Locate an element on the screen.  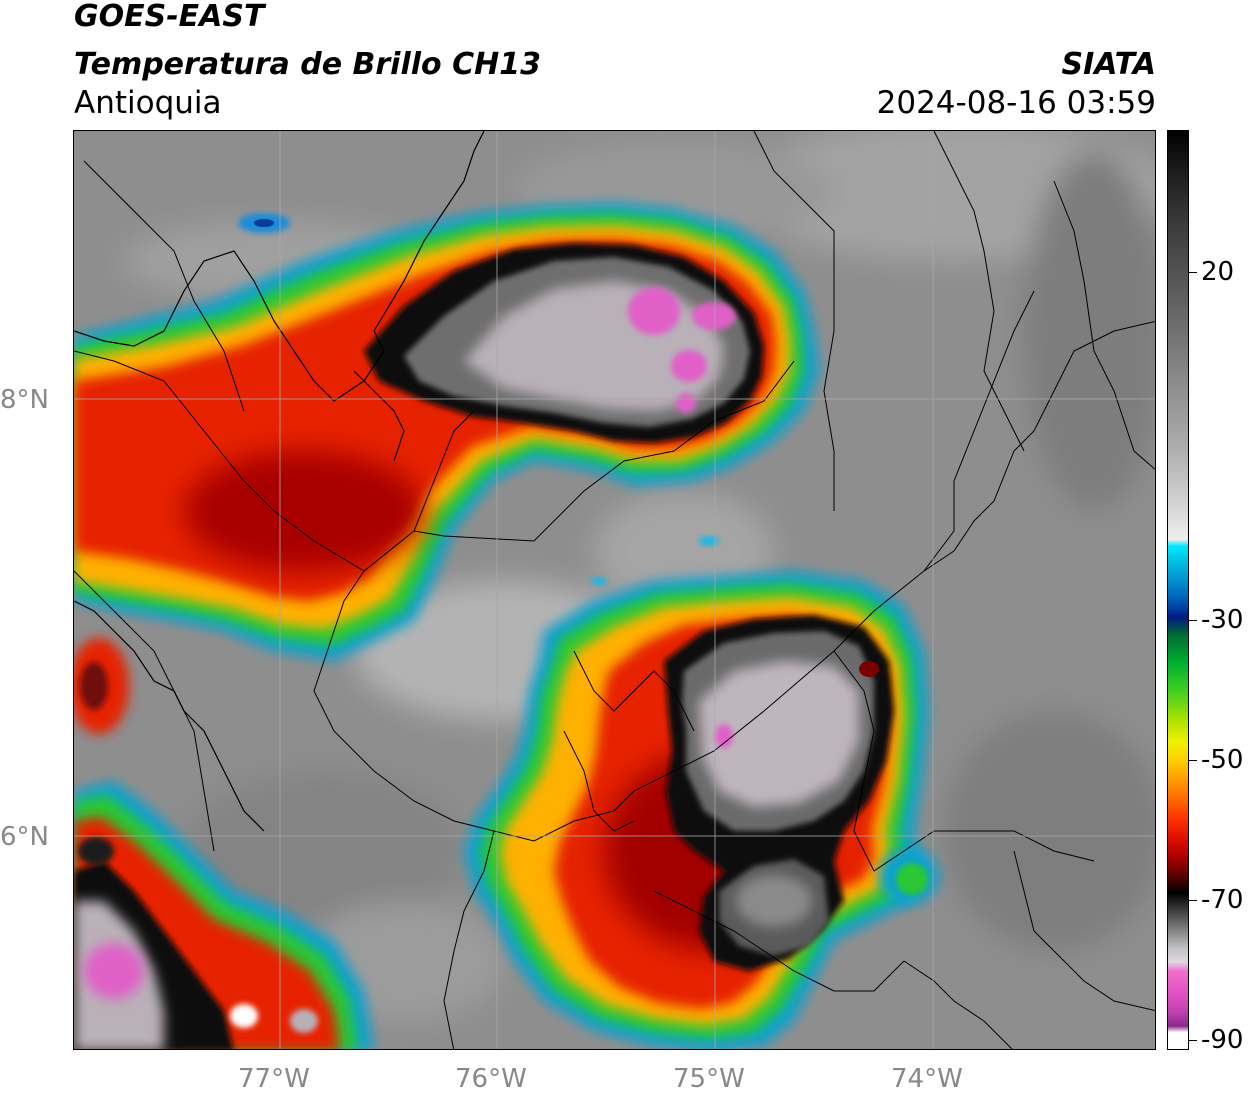
colorbar is located at coordinates (1178, 590).